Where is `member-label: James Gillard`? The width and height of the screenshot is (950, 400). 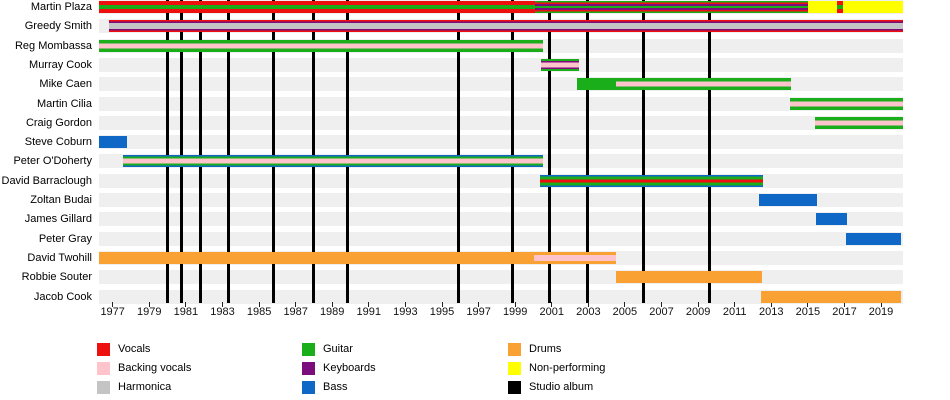 member-label: James Gillard is located at coordinates (58, 219).